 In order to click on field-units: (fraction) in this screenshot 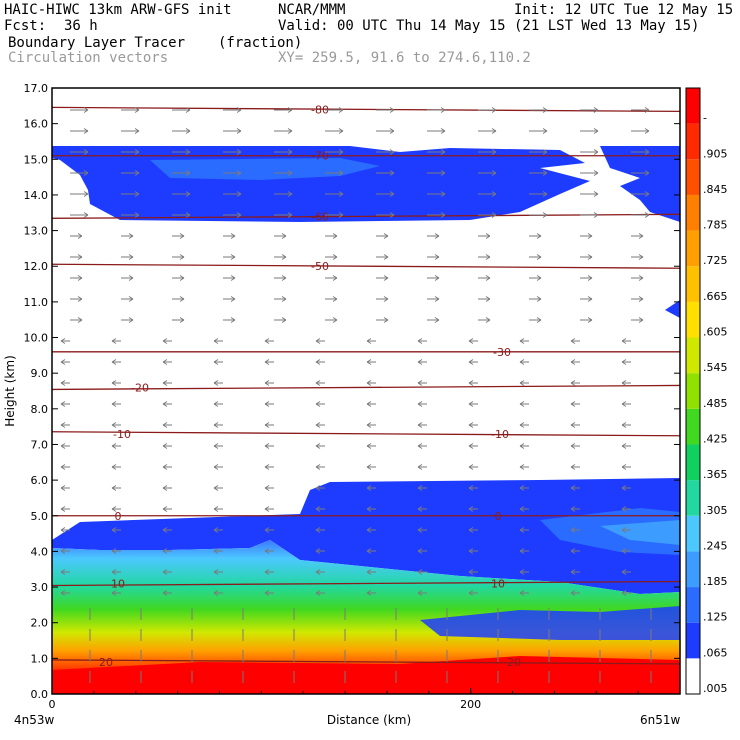, I will do `click(260, 43)`.